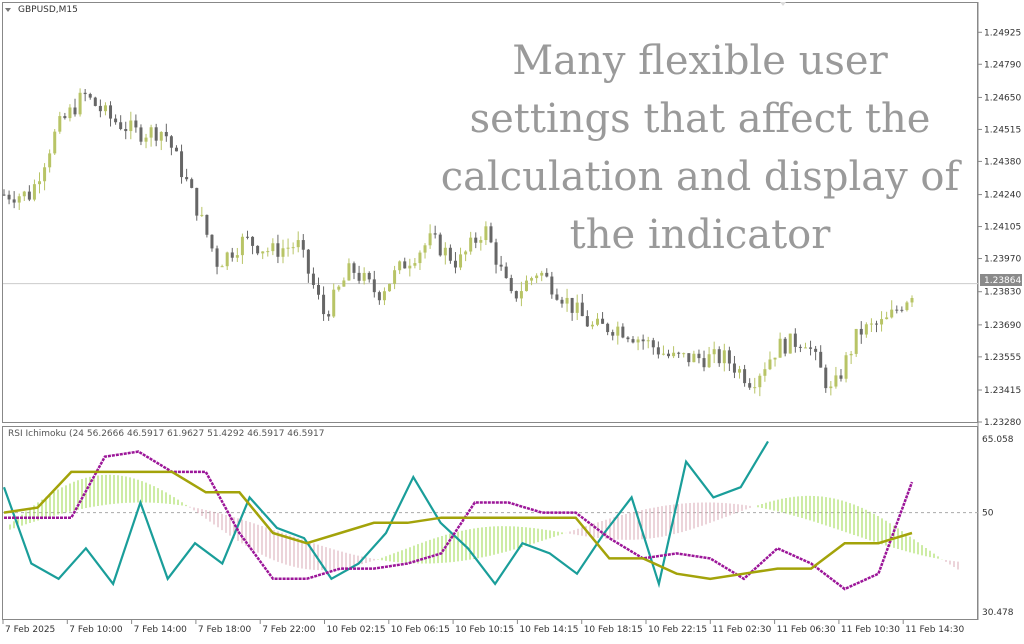  I want to click on scroll-marker, so click(783, 4).